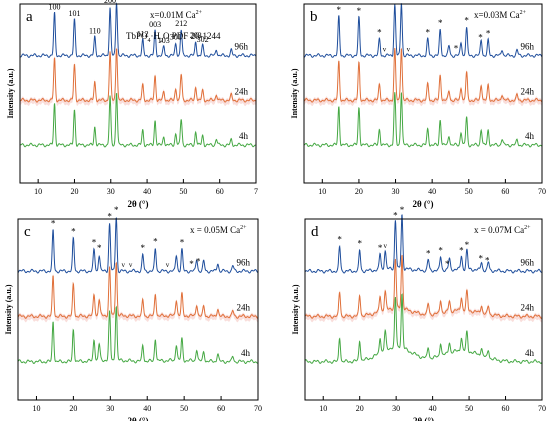 The image size is (550, 421). What do you see at coordinates (203, 39) in the screenshot?
I see `hkl-label: 302` at bounding box center [203, 39].